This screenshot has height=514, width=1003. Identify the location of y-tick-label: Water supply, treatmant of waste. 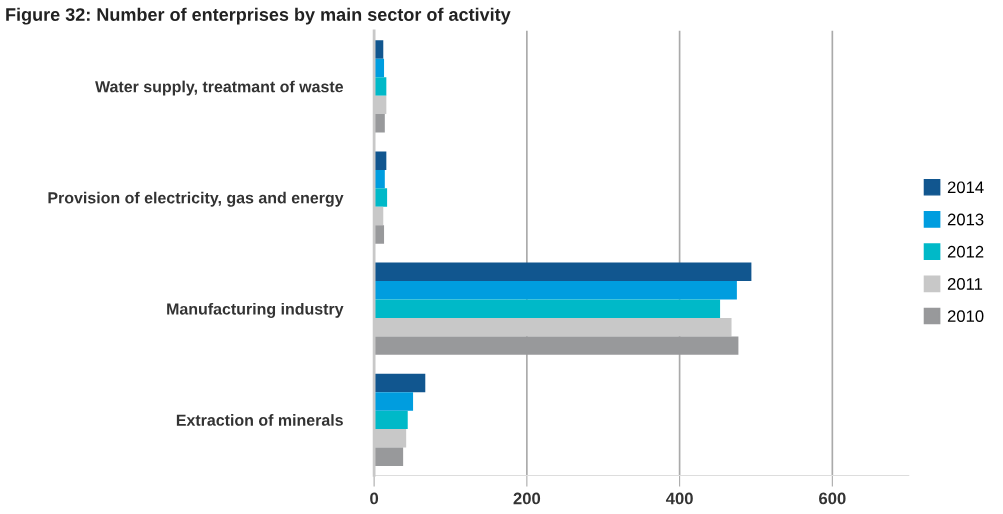
(219, 88).